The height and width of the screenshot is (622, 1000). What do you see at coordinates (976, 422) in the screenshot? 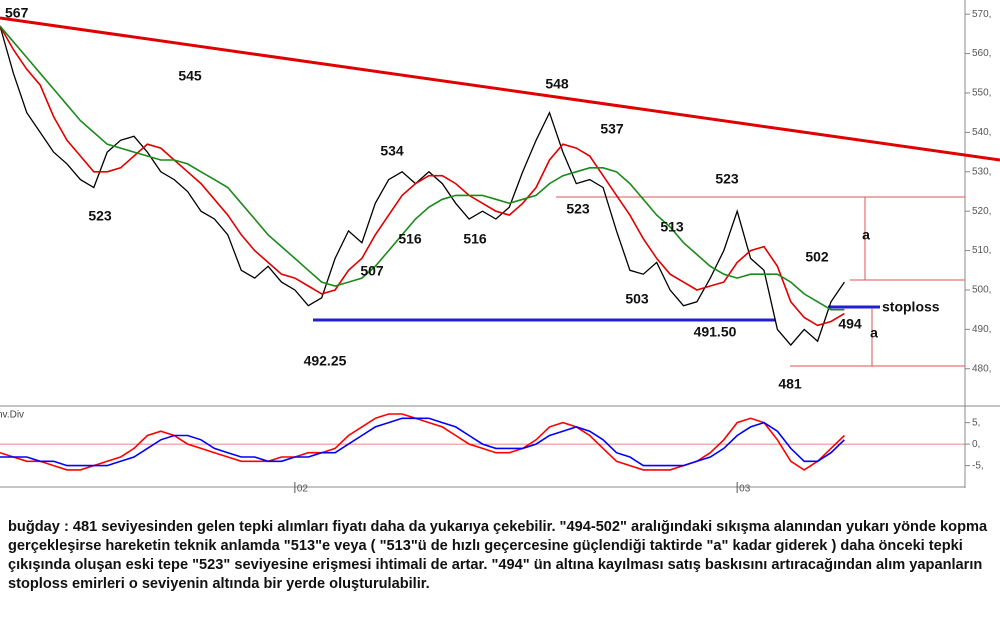
I see `y-tick-label: 5,` at bounding box center [976, 422].